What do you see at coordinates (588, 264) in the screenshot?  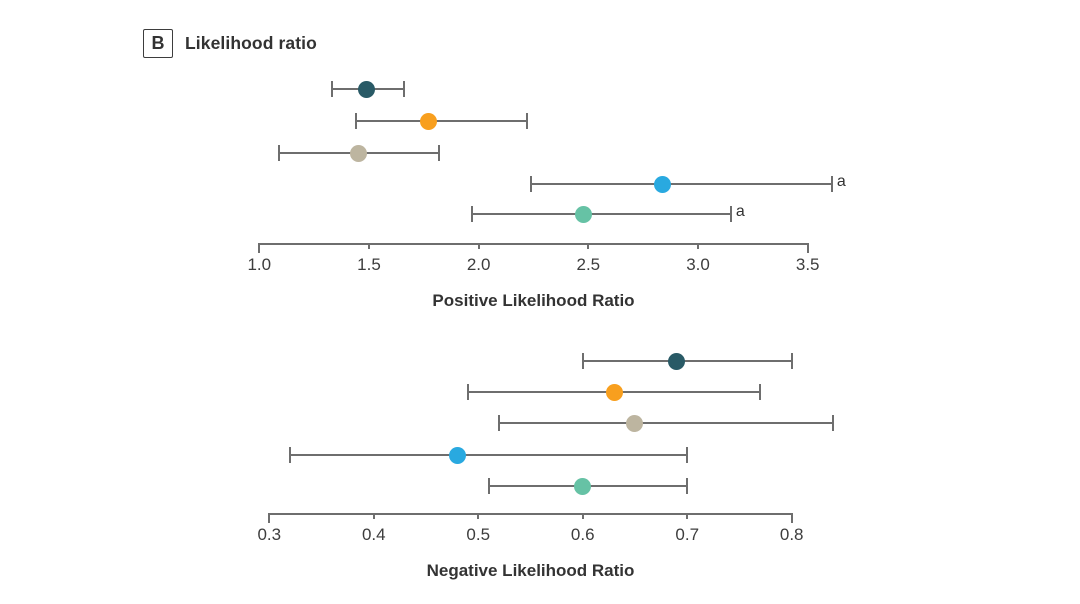 I see `x-axis-tick-label: 2.5` at bounding box center [588, 264].